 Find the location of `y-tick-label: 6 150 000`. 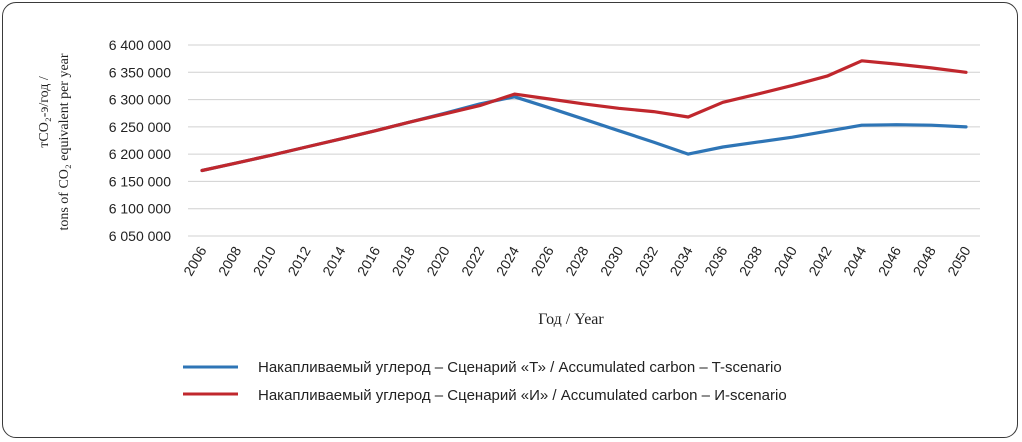

y-tick-label: 6 150 000 is located at coordinates (140, 181).